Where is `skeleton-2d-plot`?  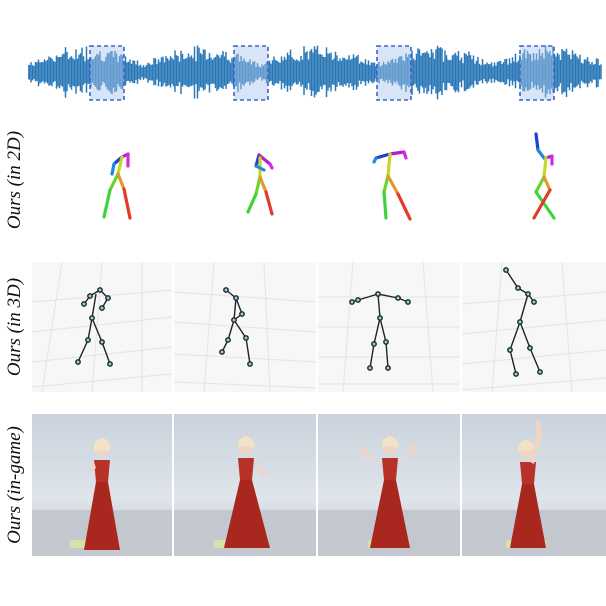 skeleton-2d-plot is located at coordinates (329, 176).